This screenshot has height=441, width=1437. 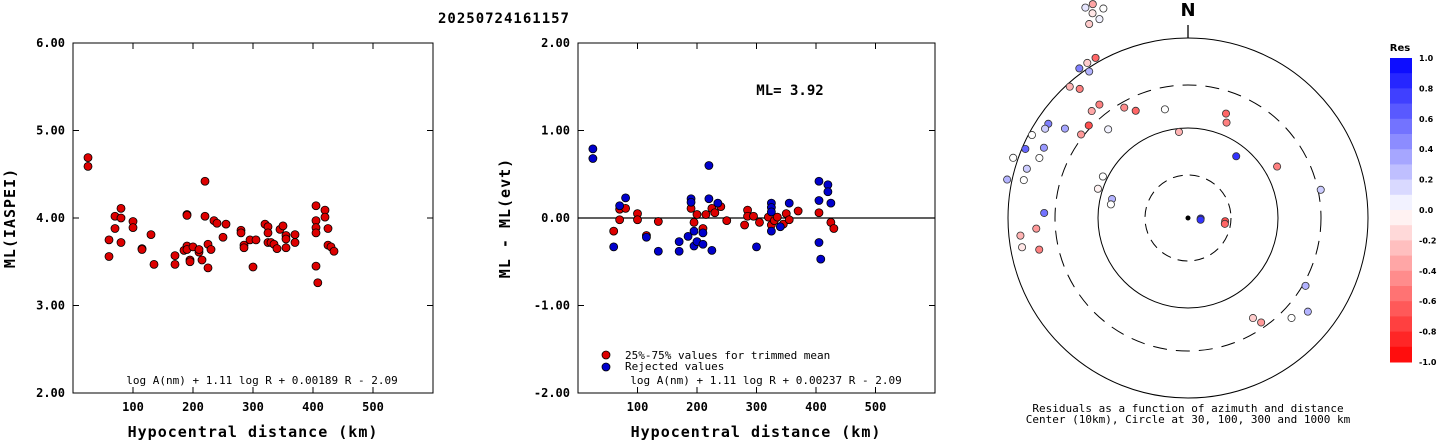 What do you see at coordinates (1426, 180) in the screenshot?
I see `colorbar-tick-label: 0.2` at bounding box center [1426, 180].